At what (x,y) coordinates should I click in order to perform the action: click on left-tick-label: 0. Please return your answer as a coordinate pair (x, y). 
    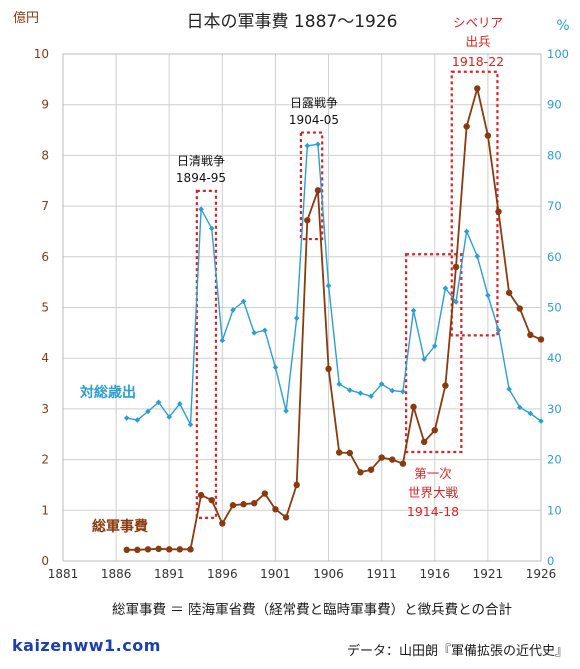
    Looking at the image, I should click on (45, 561).